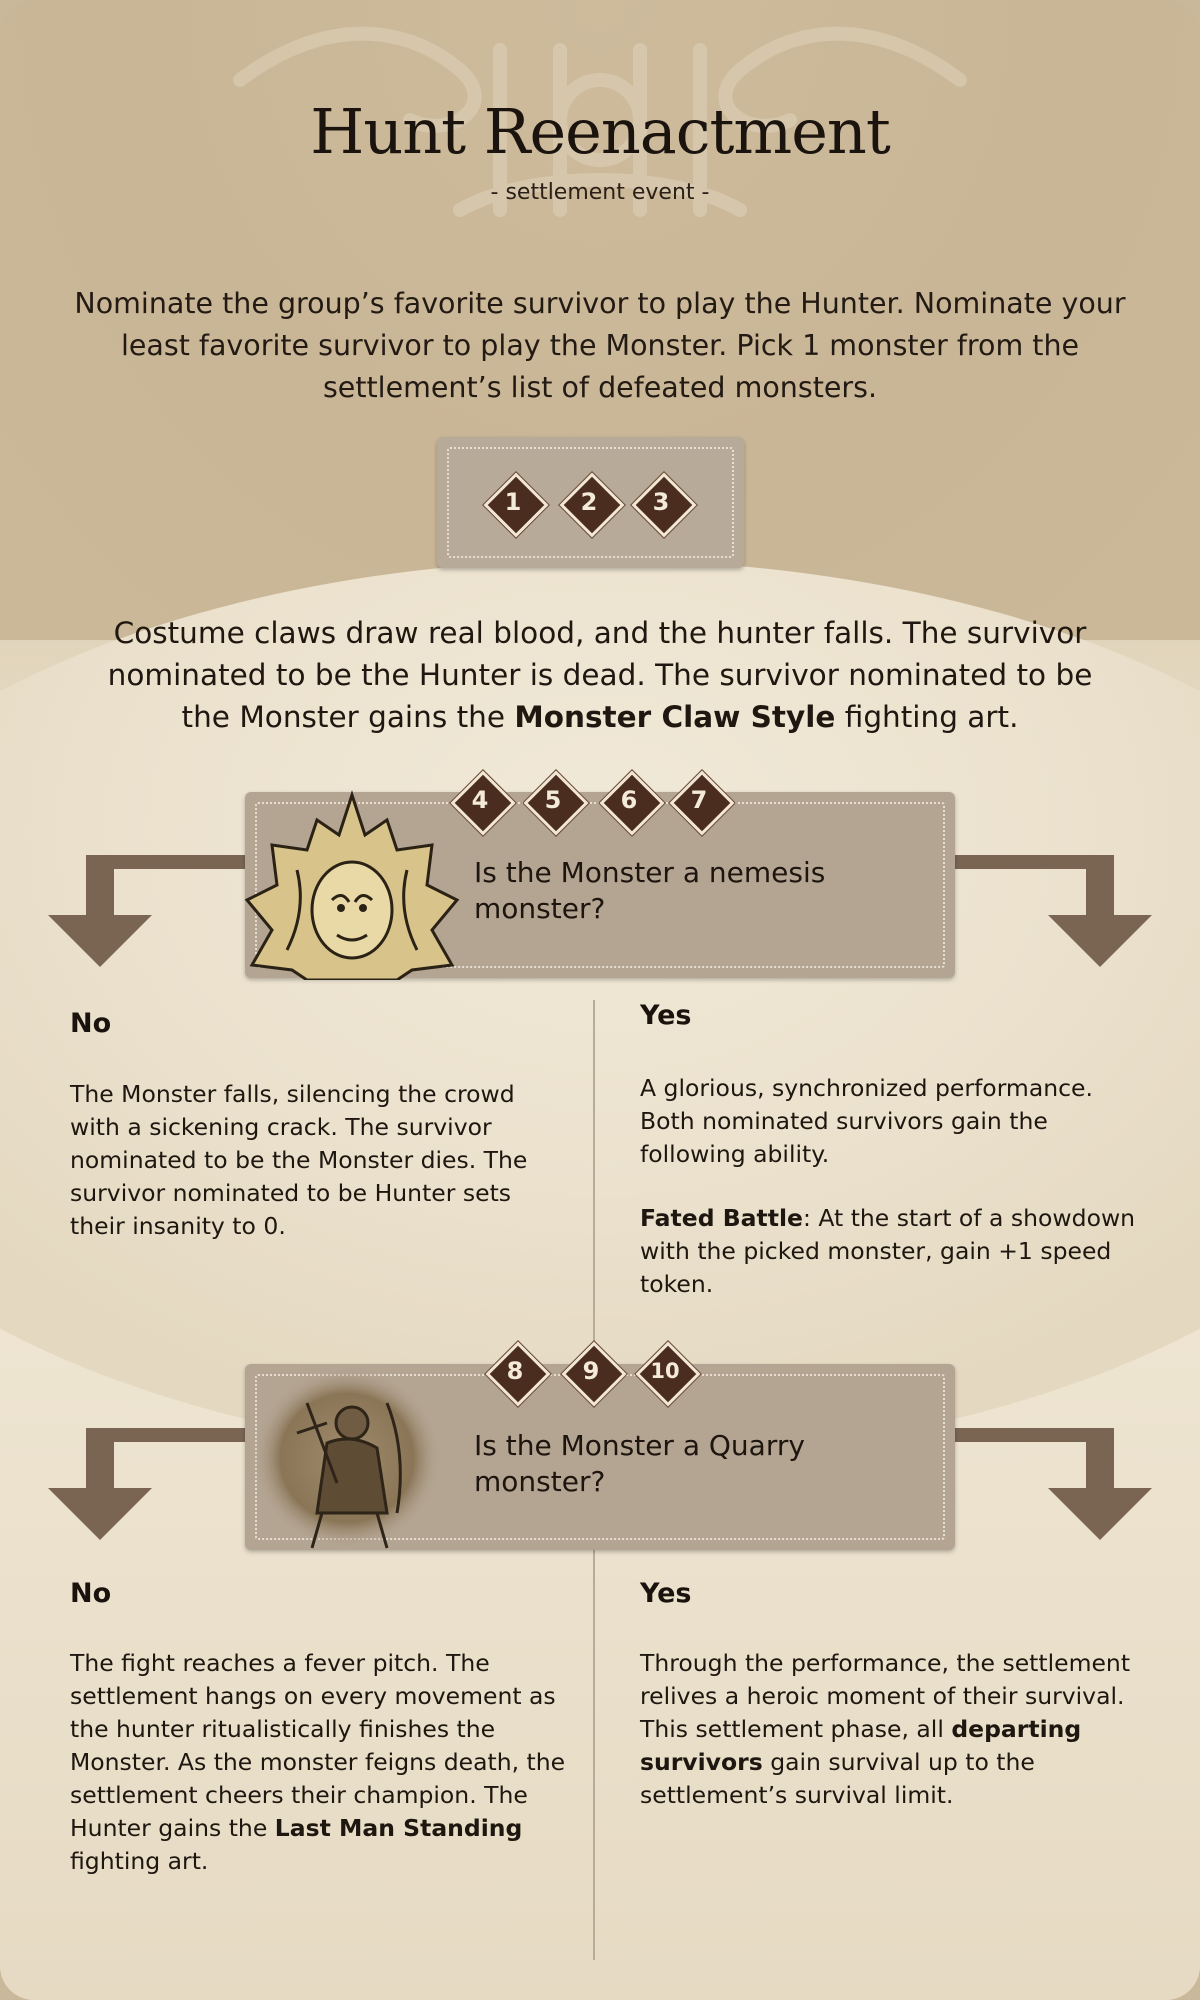 This screenshot has height=2000, width=1200. Describe the element at coordinates (553, 800) in the screenshot. I see `roll-number: 5` at that location.